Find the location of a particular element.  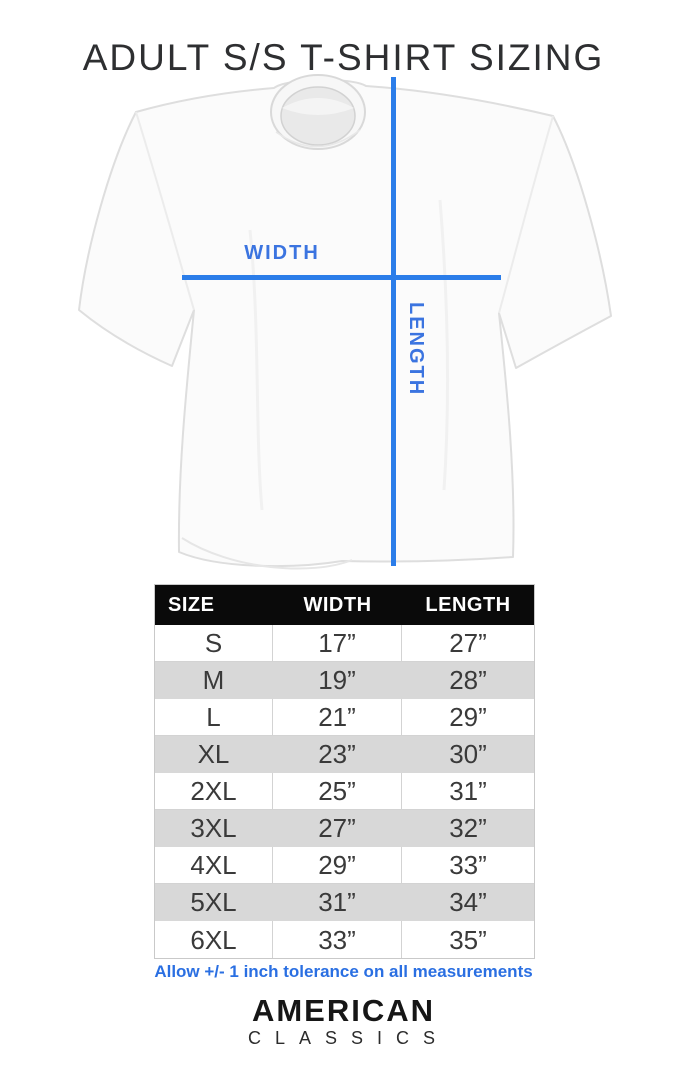

table-header-row: SIZE WIDTH LENGTH is located at coordinates (344, 605).